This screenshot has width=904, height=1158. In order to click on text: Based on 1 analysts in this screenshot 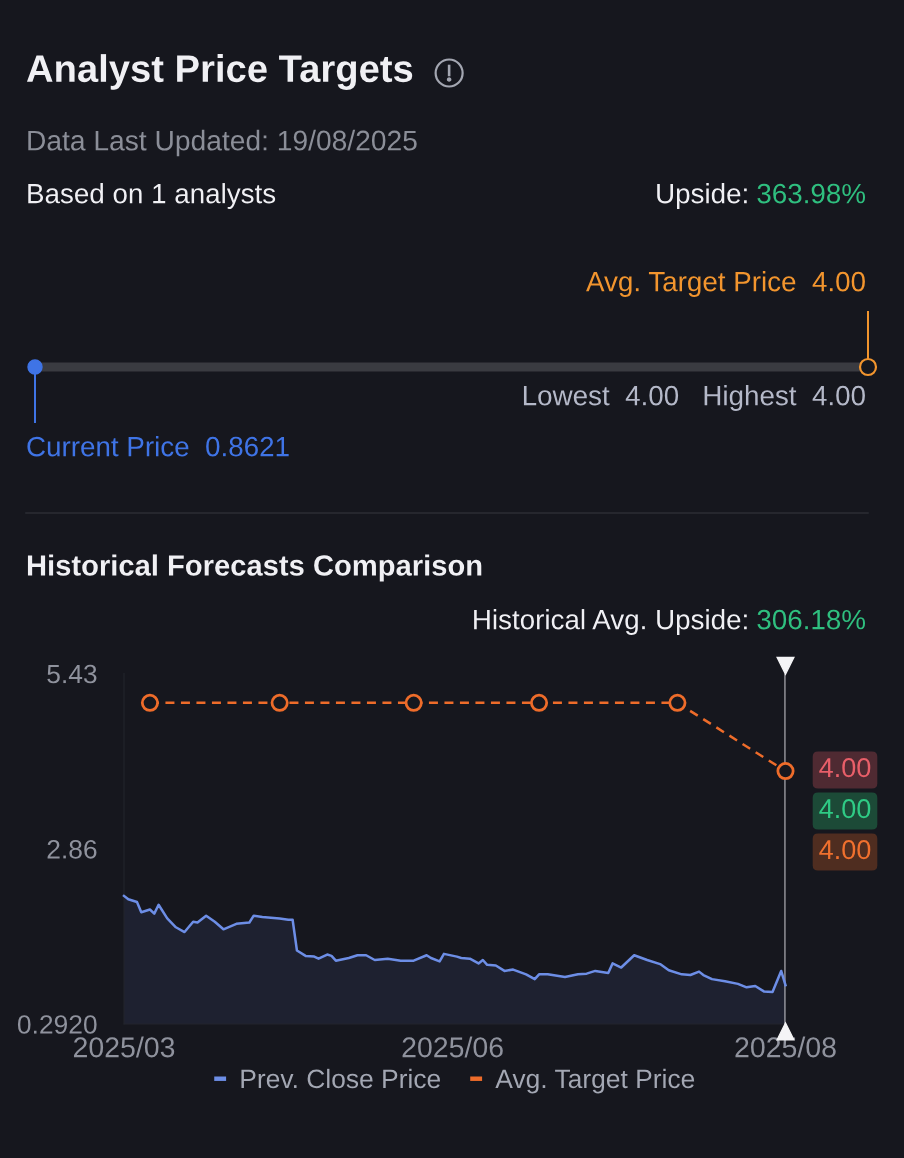, I will do `click(152, 196)`.